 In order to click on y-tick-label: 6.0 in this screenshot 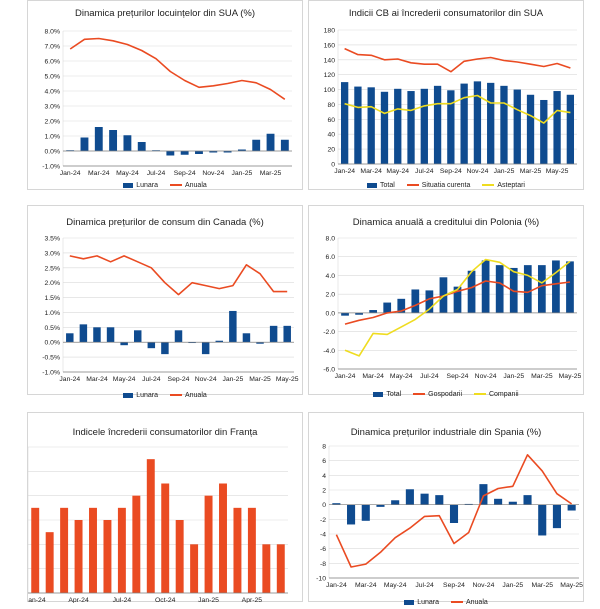, I will do `click(331, 257)`.